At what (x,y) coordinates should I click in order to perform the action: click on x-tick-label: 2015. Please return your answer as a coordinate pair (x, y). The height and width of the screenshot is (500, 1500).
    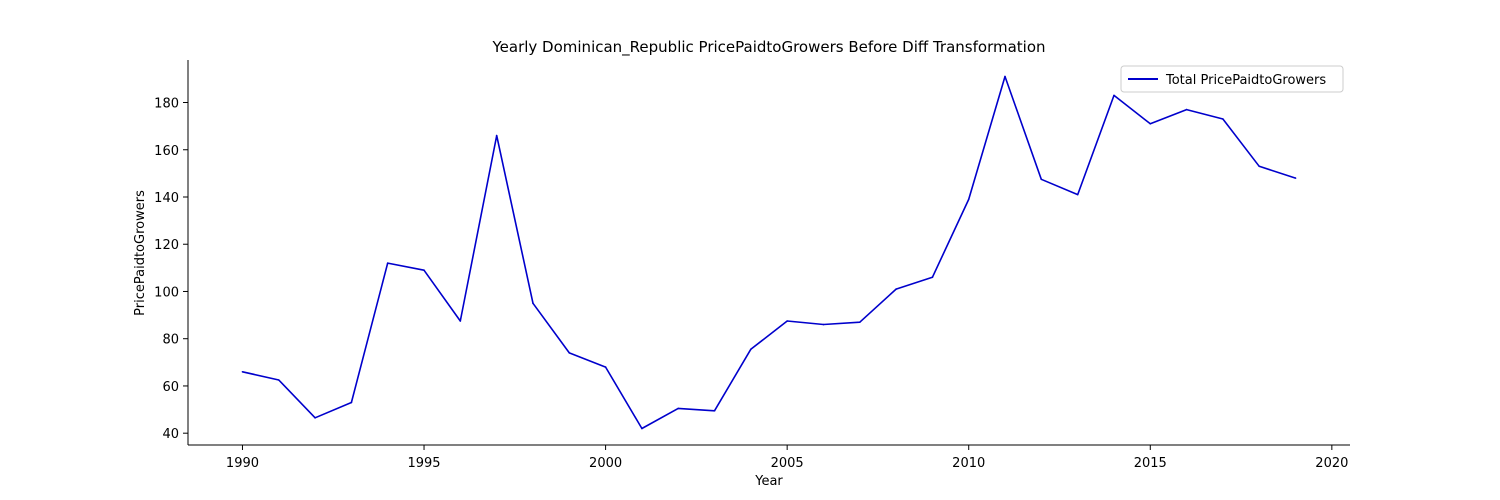
    Looking at the image, I should click on (1150, 463).